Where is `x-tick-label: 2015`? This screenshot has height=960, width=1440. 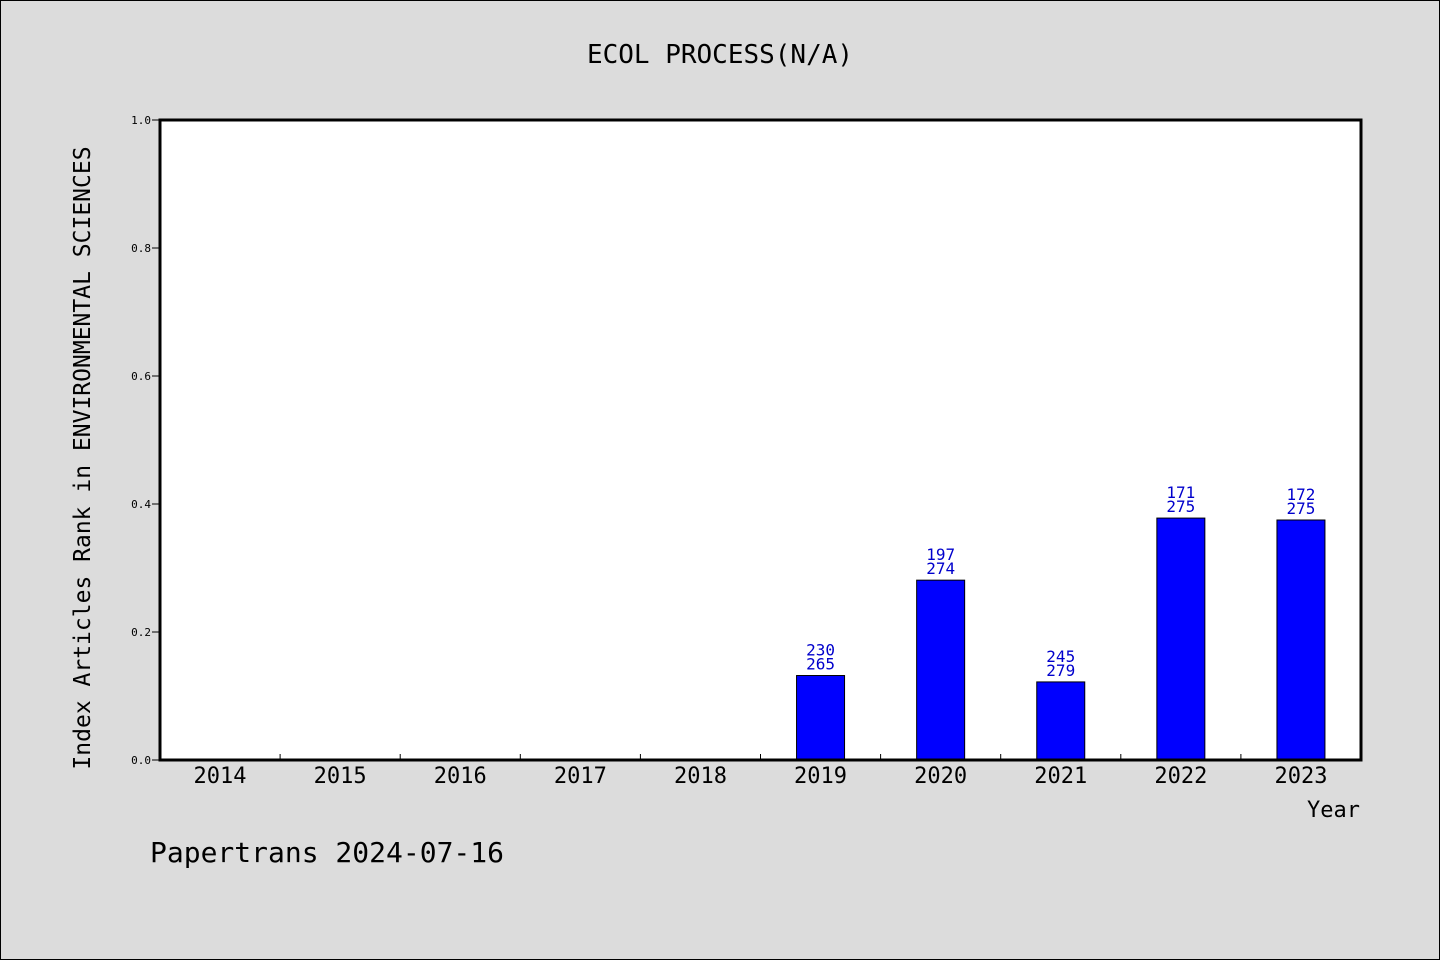
x-tick-label: 2015 is located at coordinates (340, 776).